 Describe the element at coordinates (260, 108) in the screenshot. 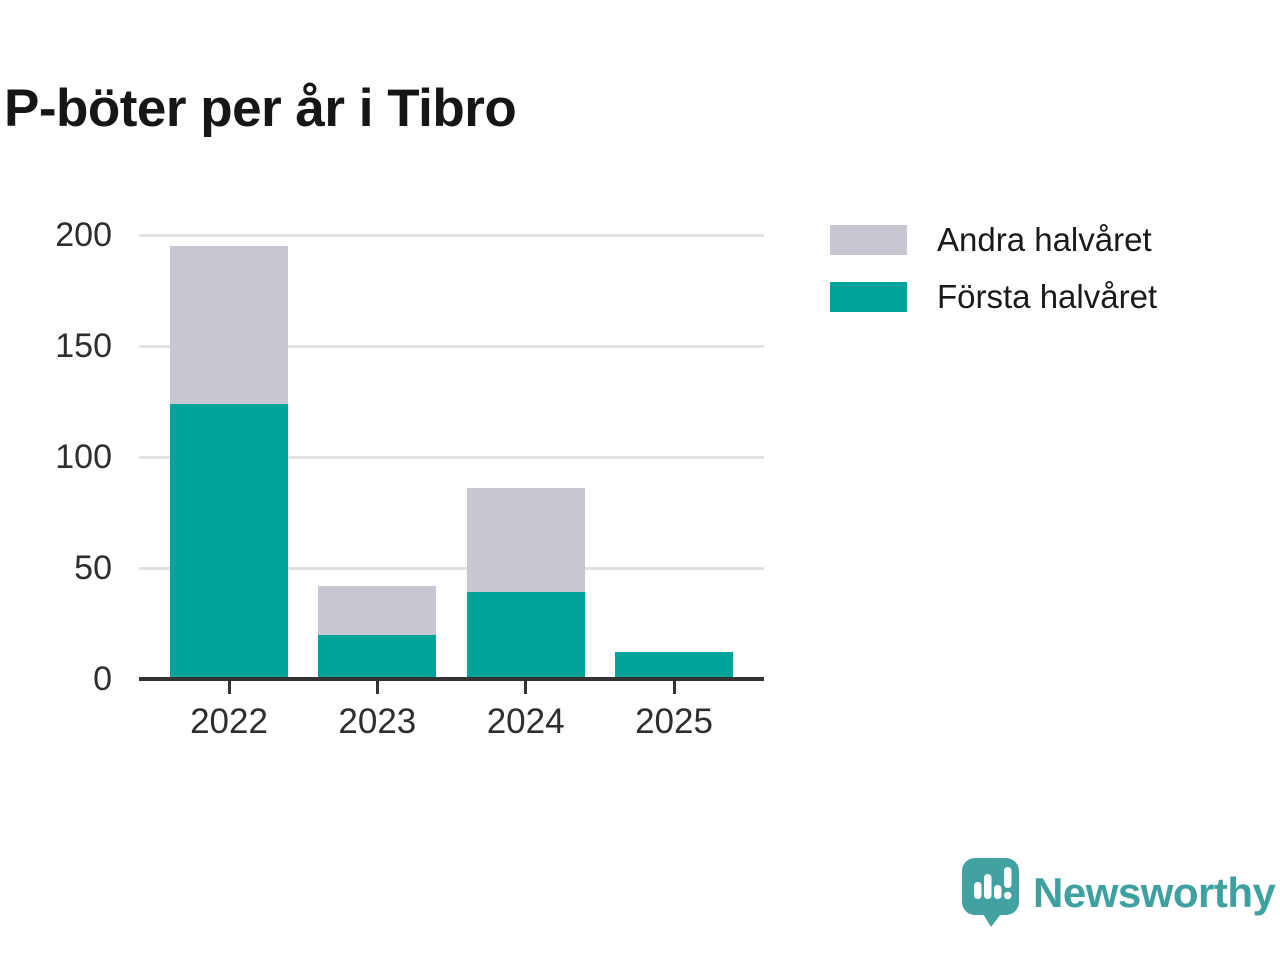

I see `chart-title: P-böter per år i Tibro` at that location.